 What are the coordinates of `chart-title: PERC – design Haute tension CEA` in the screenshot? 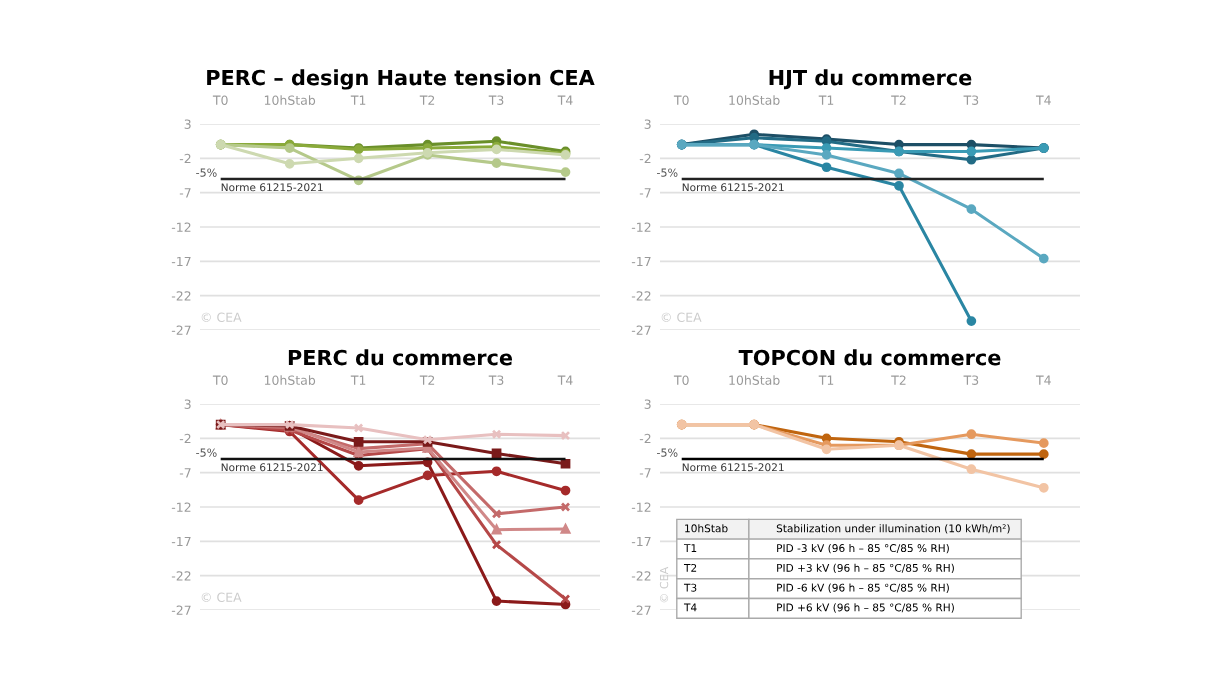 It's located at (401, 79).